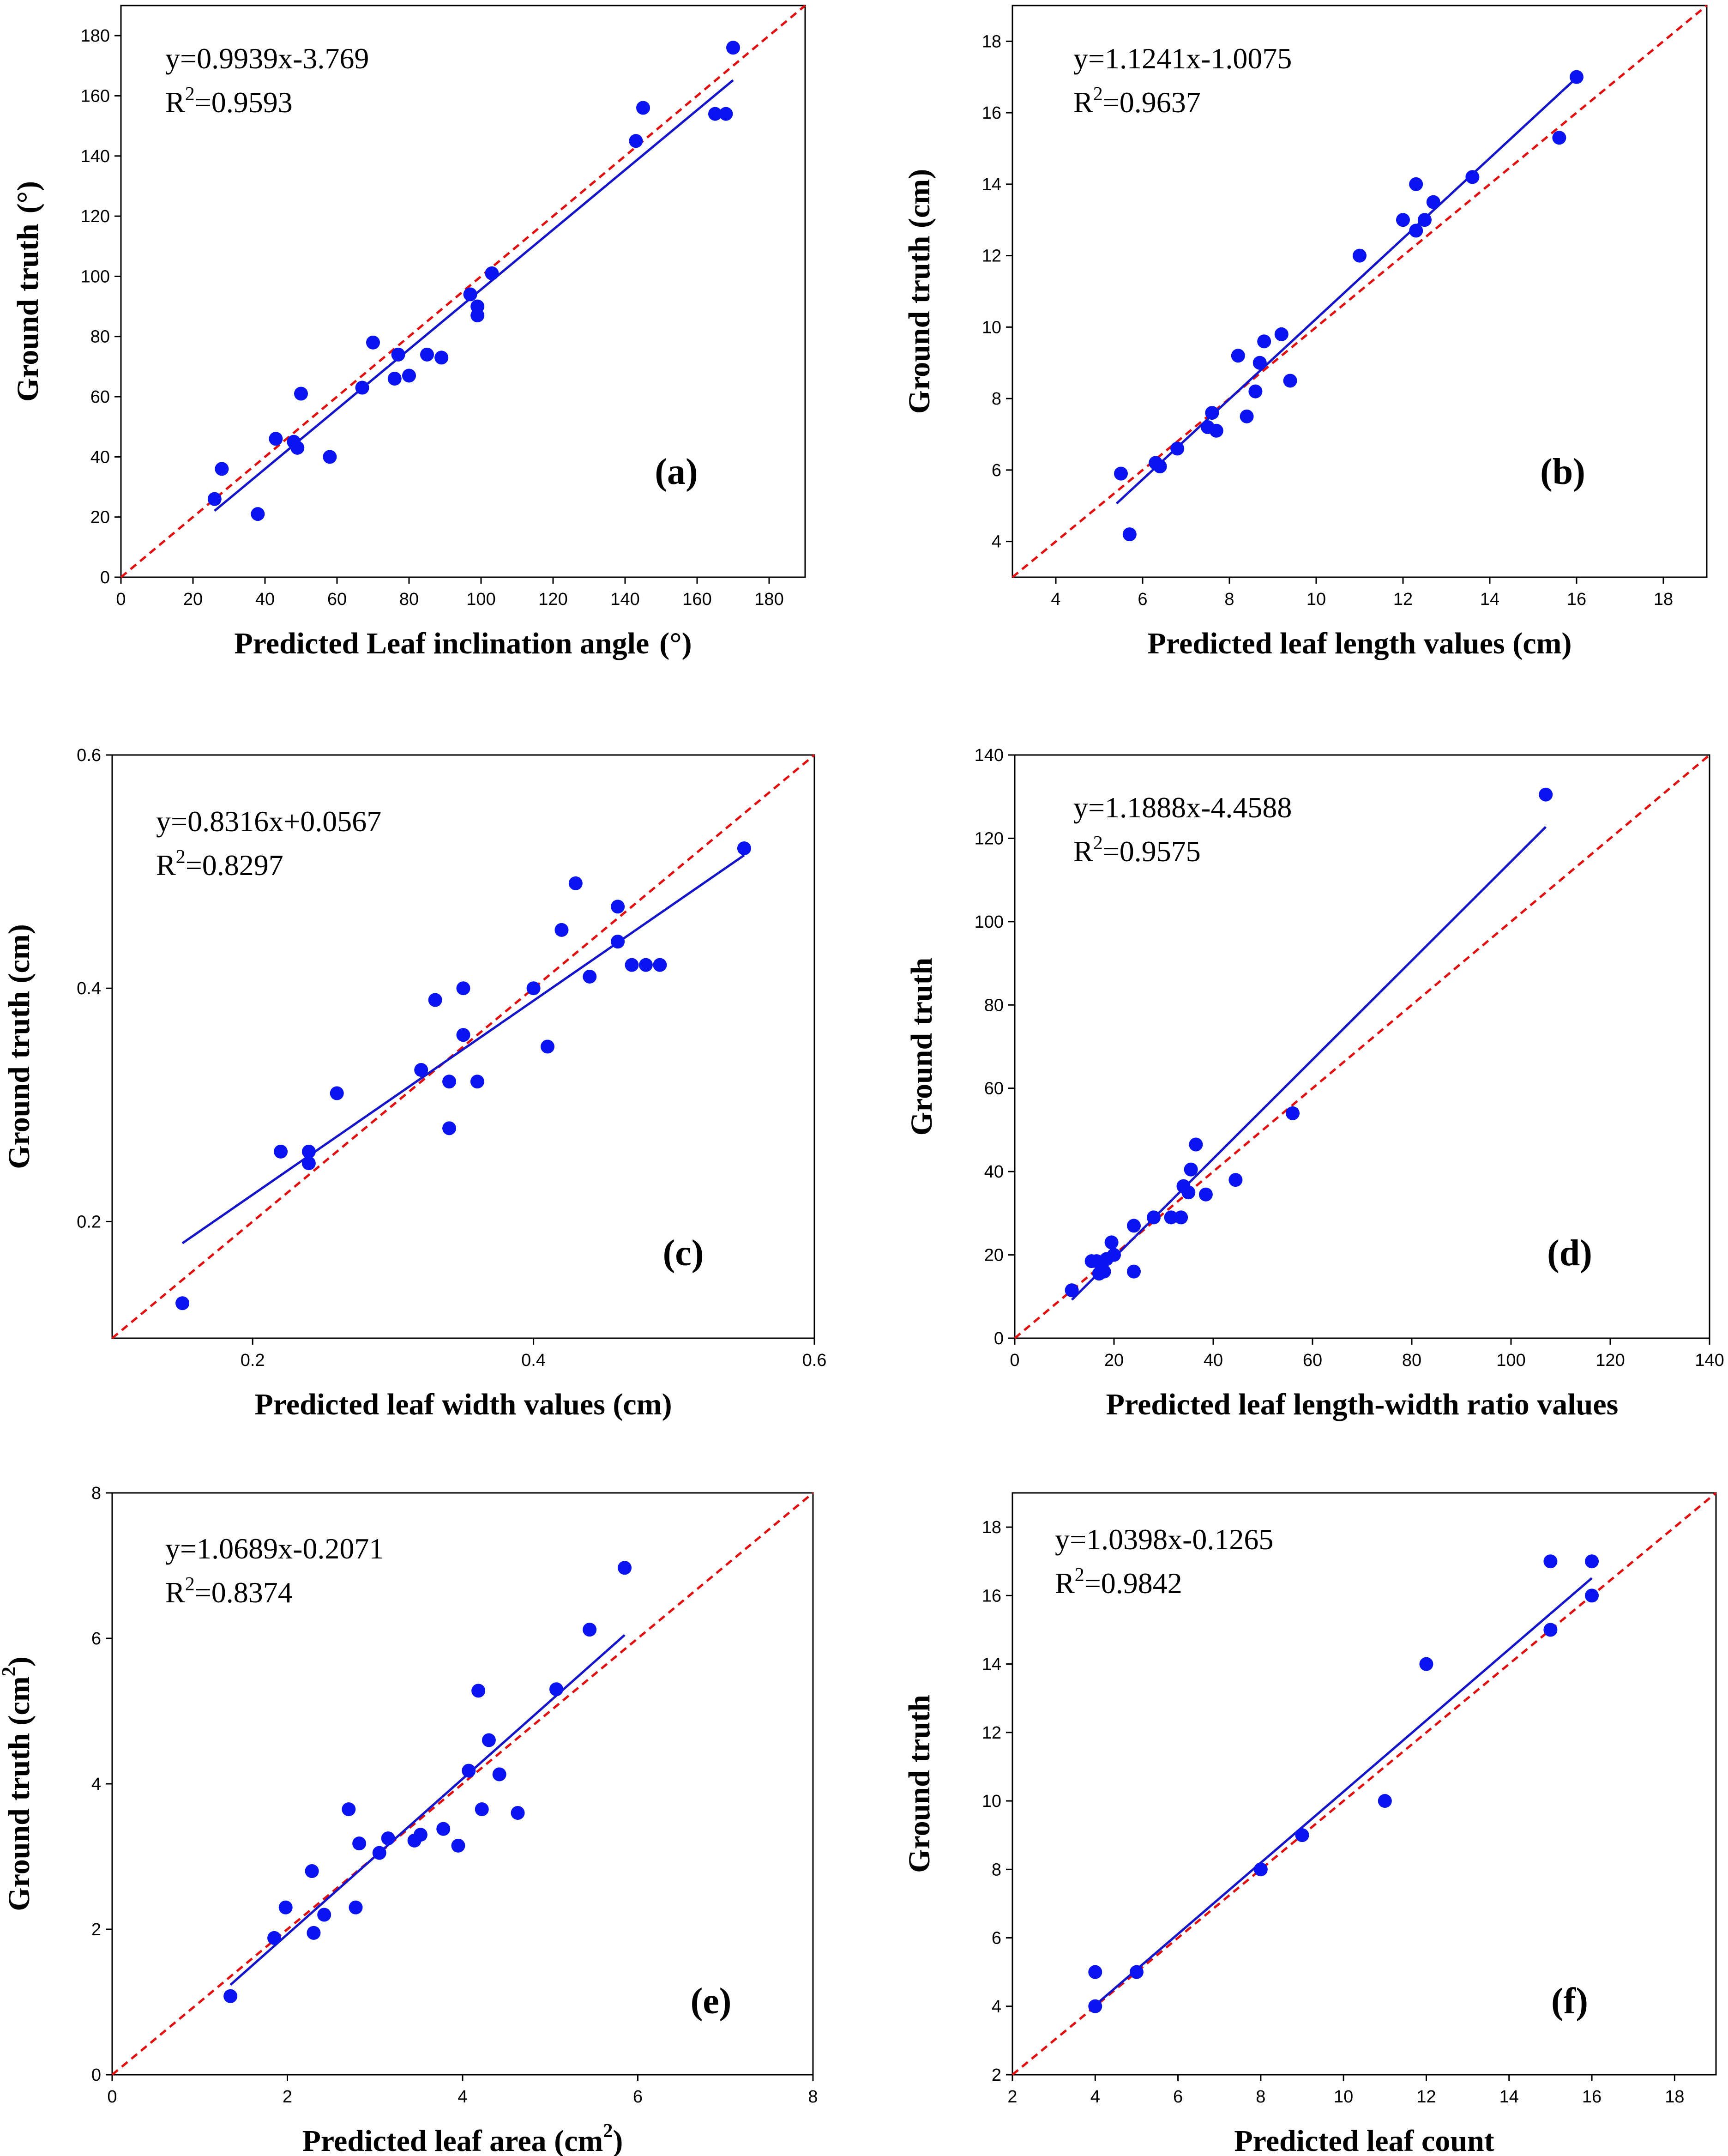 This screenshot has height=2156, width=1728. What do you see at coordinates (676, 472) in the screenshot?
I see `panel-label: (a)` at bounding box center [676, 472].